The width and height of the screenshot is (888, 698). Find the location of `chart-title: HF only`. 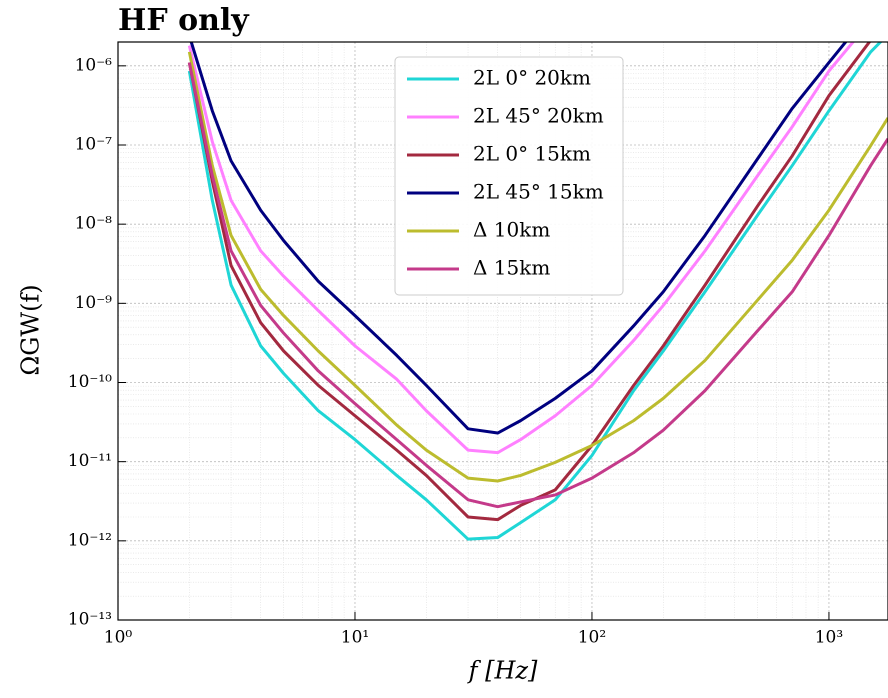

chart-title: HF only is located at coordinates (184, 20).